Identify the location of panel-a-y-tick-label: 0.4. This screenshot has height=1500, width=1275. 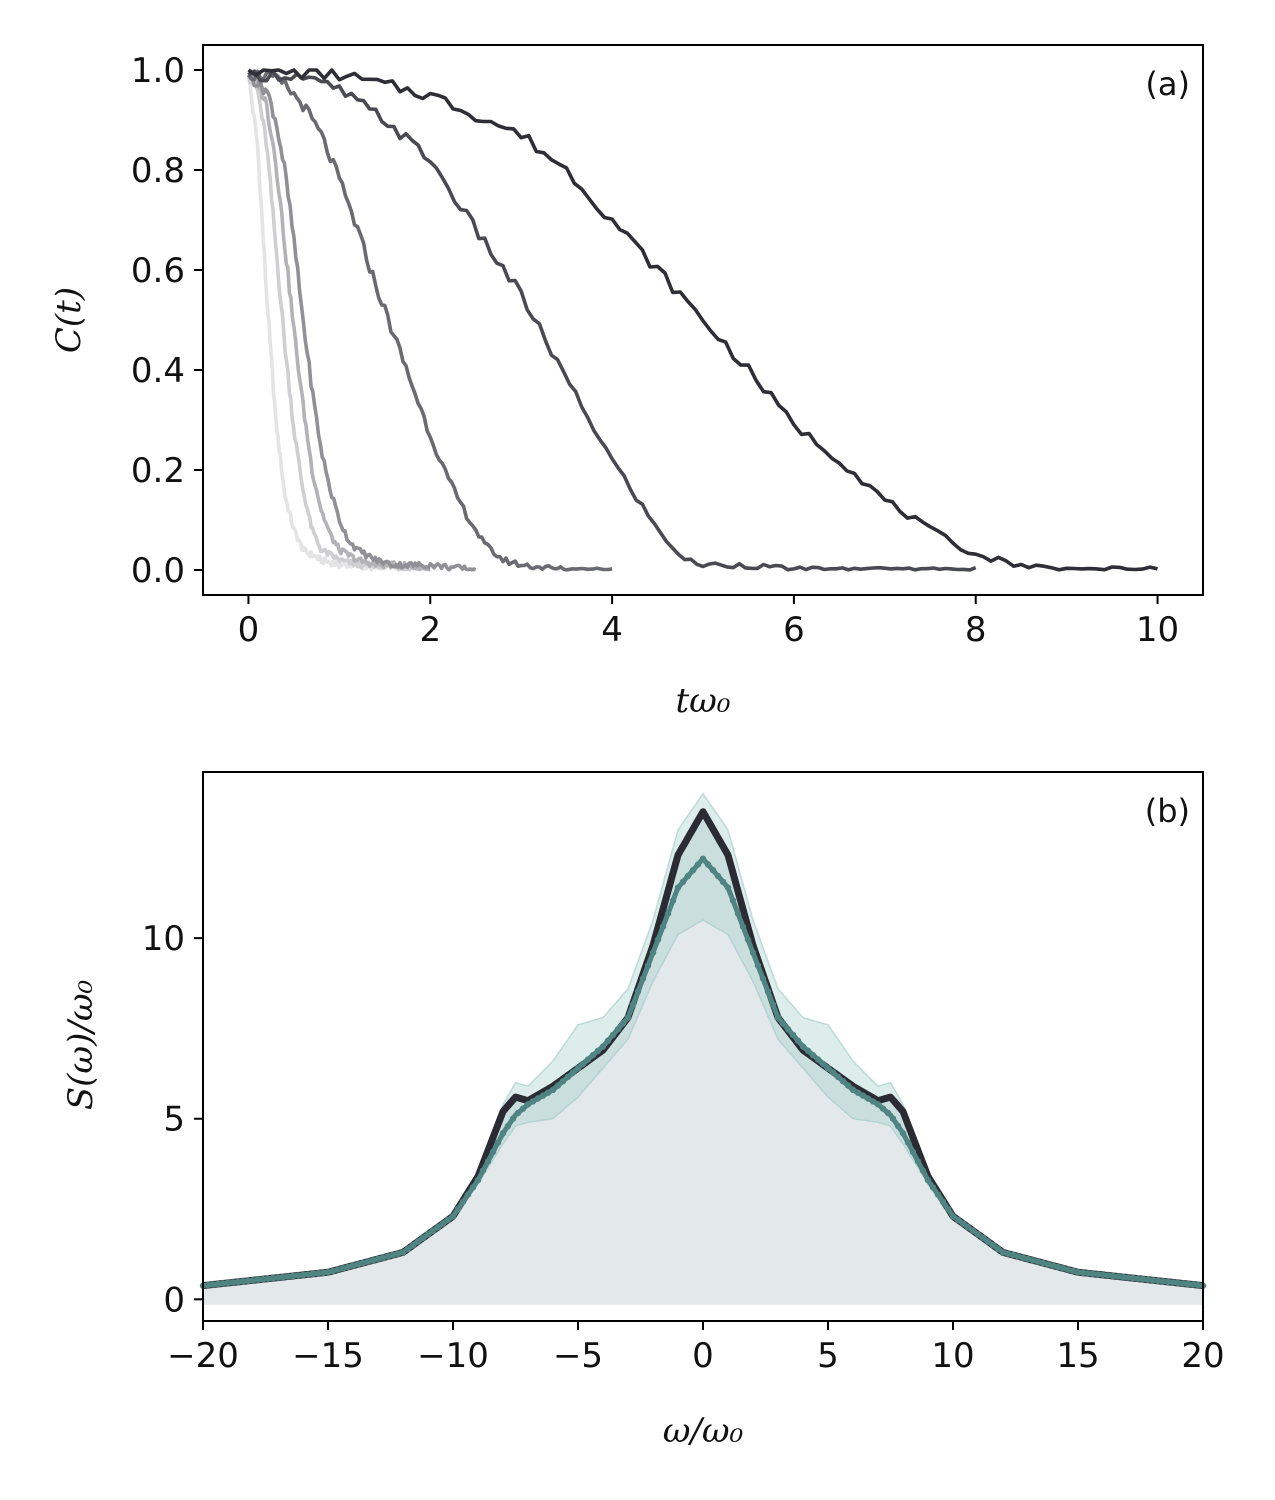
(158, 371).